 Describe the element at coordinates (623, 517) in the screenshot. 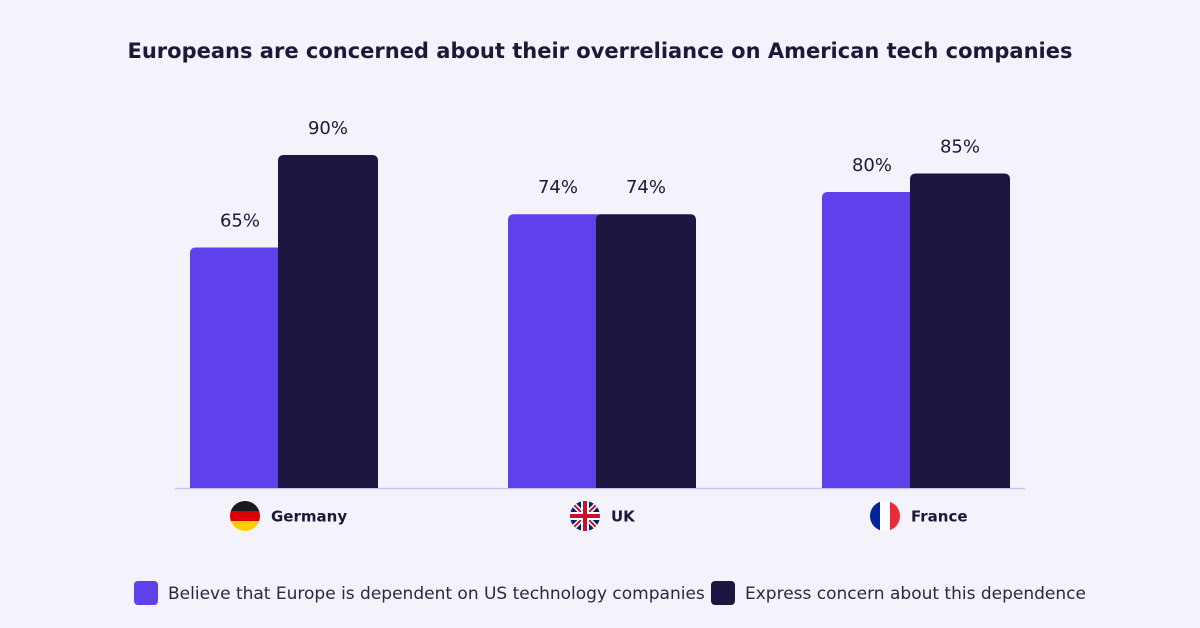

I see `category-label: UK` at that location.